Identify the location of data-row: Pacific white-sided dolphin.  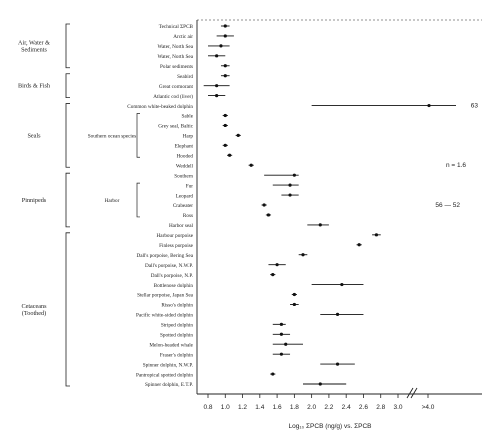
(250, 315).